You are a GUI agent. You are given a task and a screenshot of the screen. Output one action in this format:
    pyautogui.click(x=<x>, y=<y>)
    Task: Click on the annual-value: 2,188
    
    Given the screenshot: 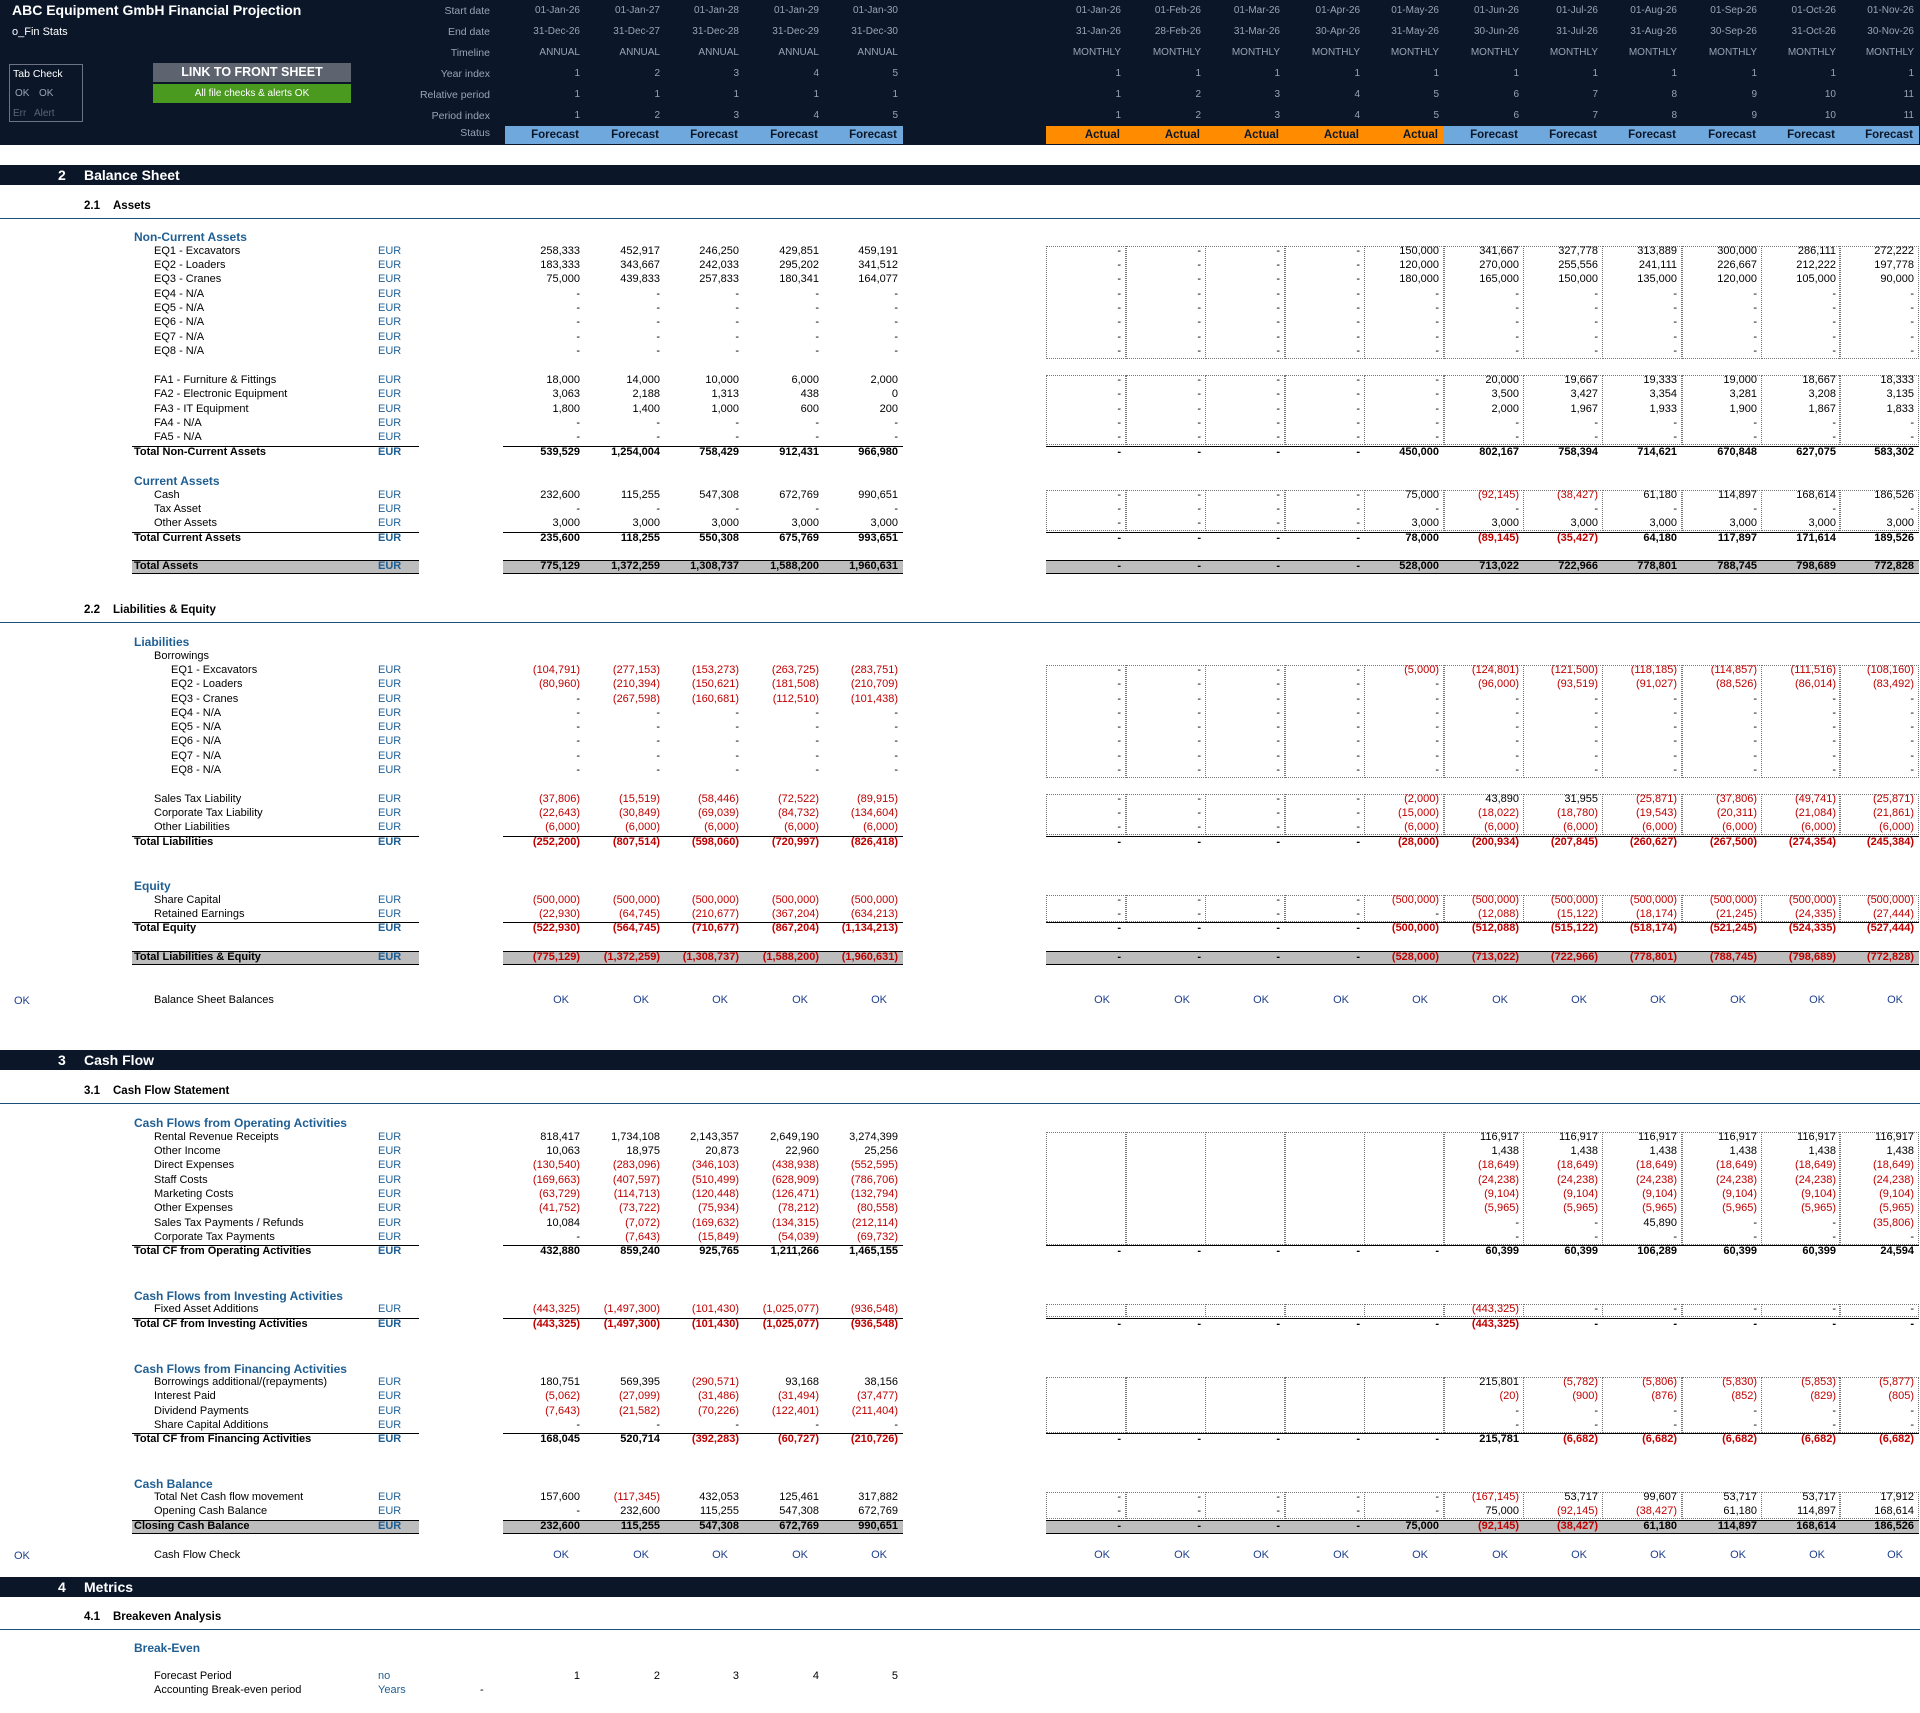 What is the action you would take?
    pyautogui.click(x=646, y=394)
    